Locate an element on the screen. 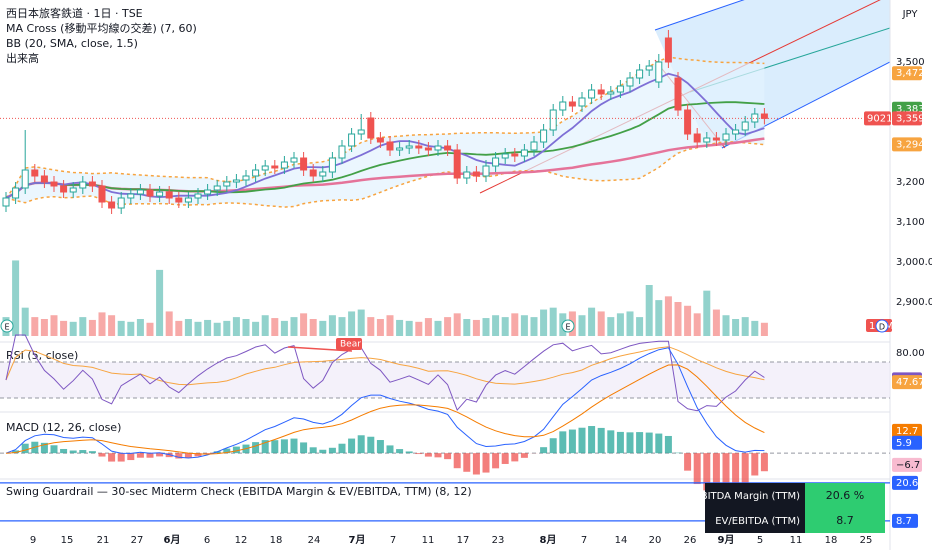  x-tick-label: 11 is located at coordinates (796, 540).